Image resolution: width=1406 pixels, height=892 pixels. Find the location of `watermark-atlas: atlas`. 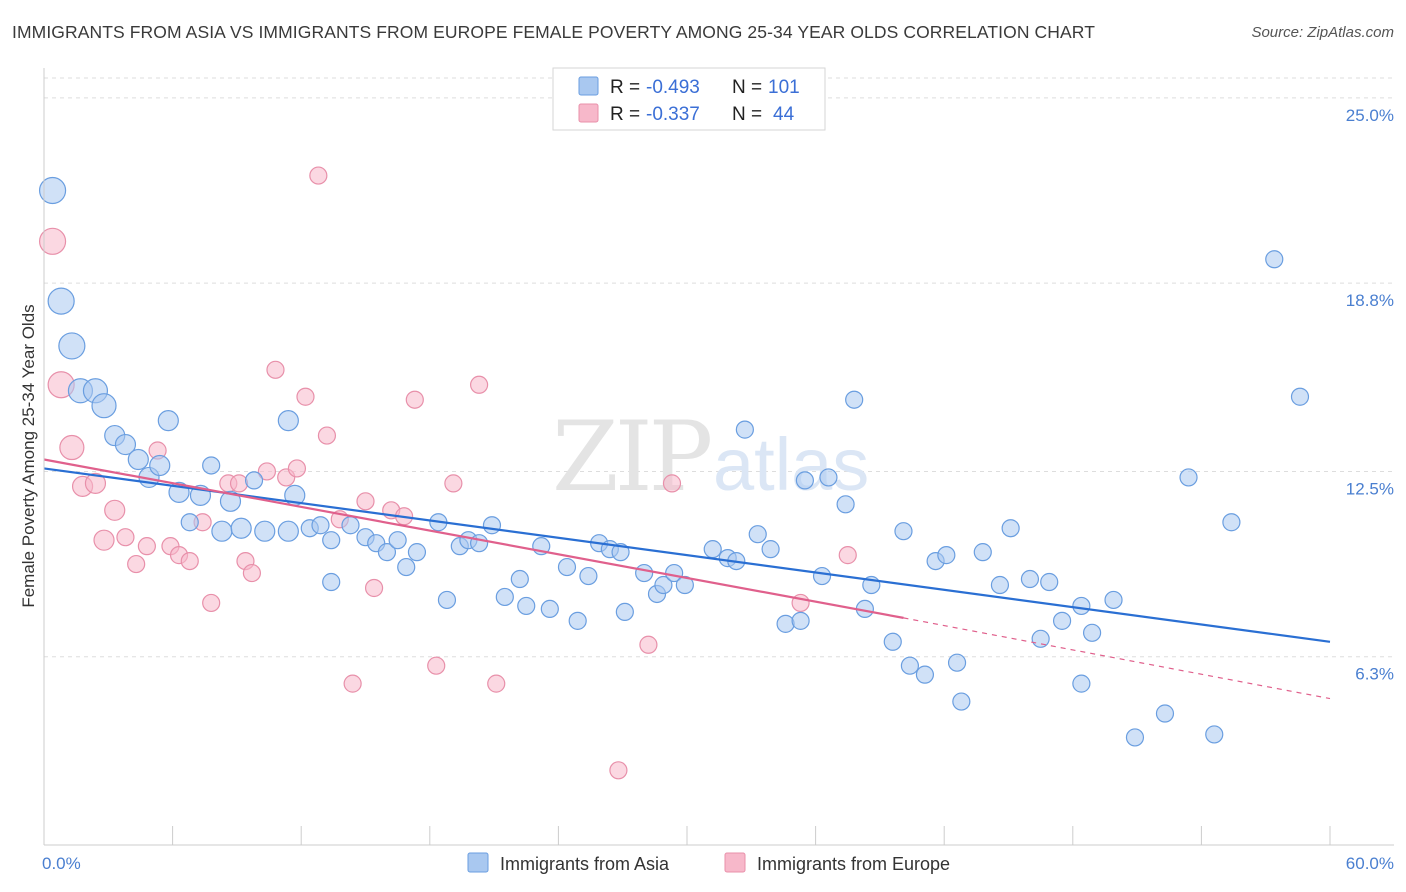

watermark-atlas: atlas is located at coordinates (791, 464).